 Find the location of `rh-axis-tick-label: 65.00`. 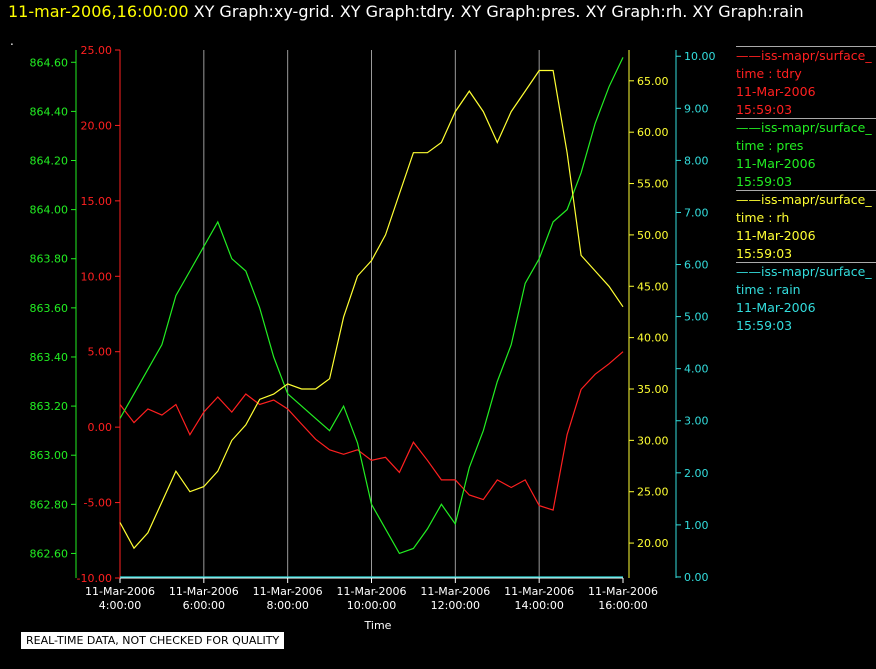

rh-axis-tick-label: 65.00 is located at coordinates (653, 81).